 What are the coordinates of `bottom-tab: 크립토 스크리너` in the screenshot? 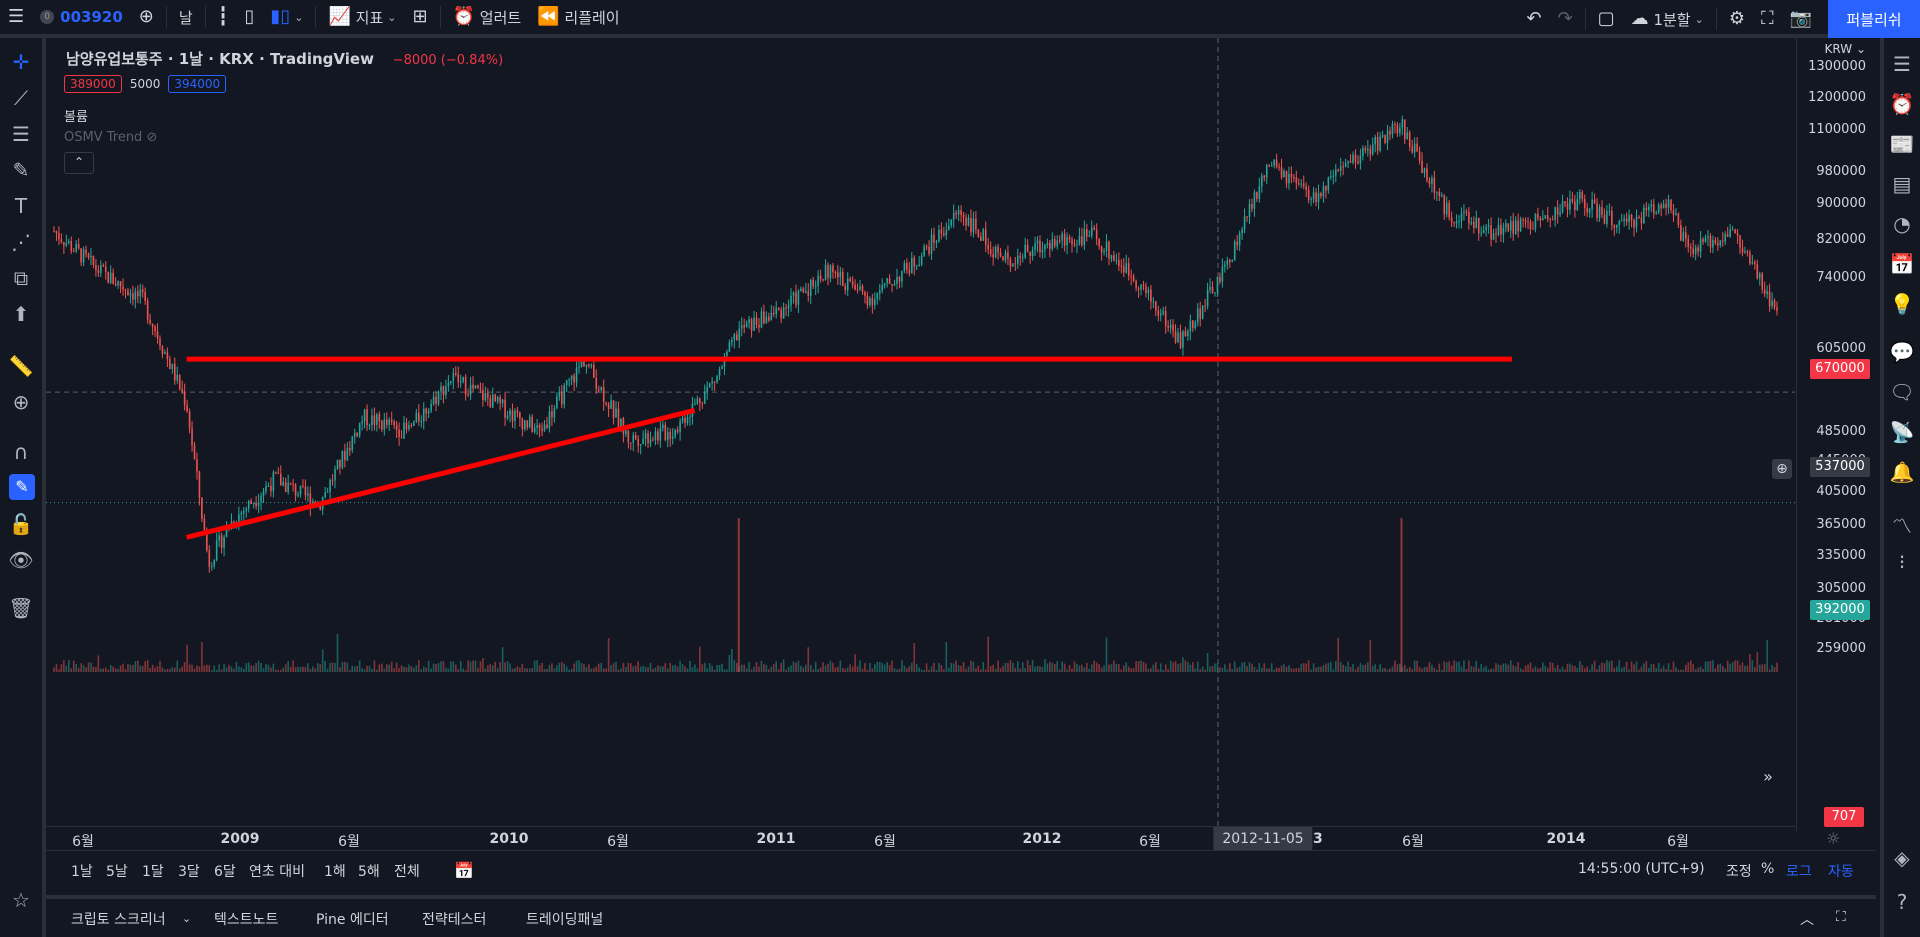 It's located at (118, 920).